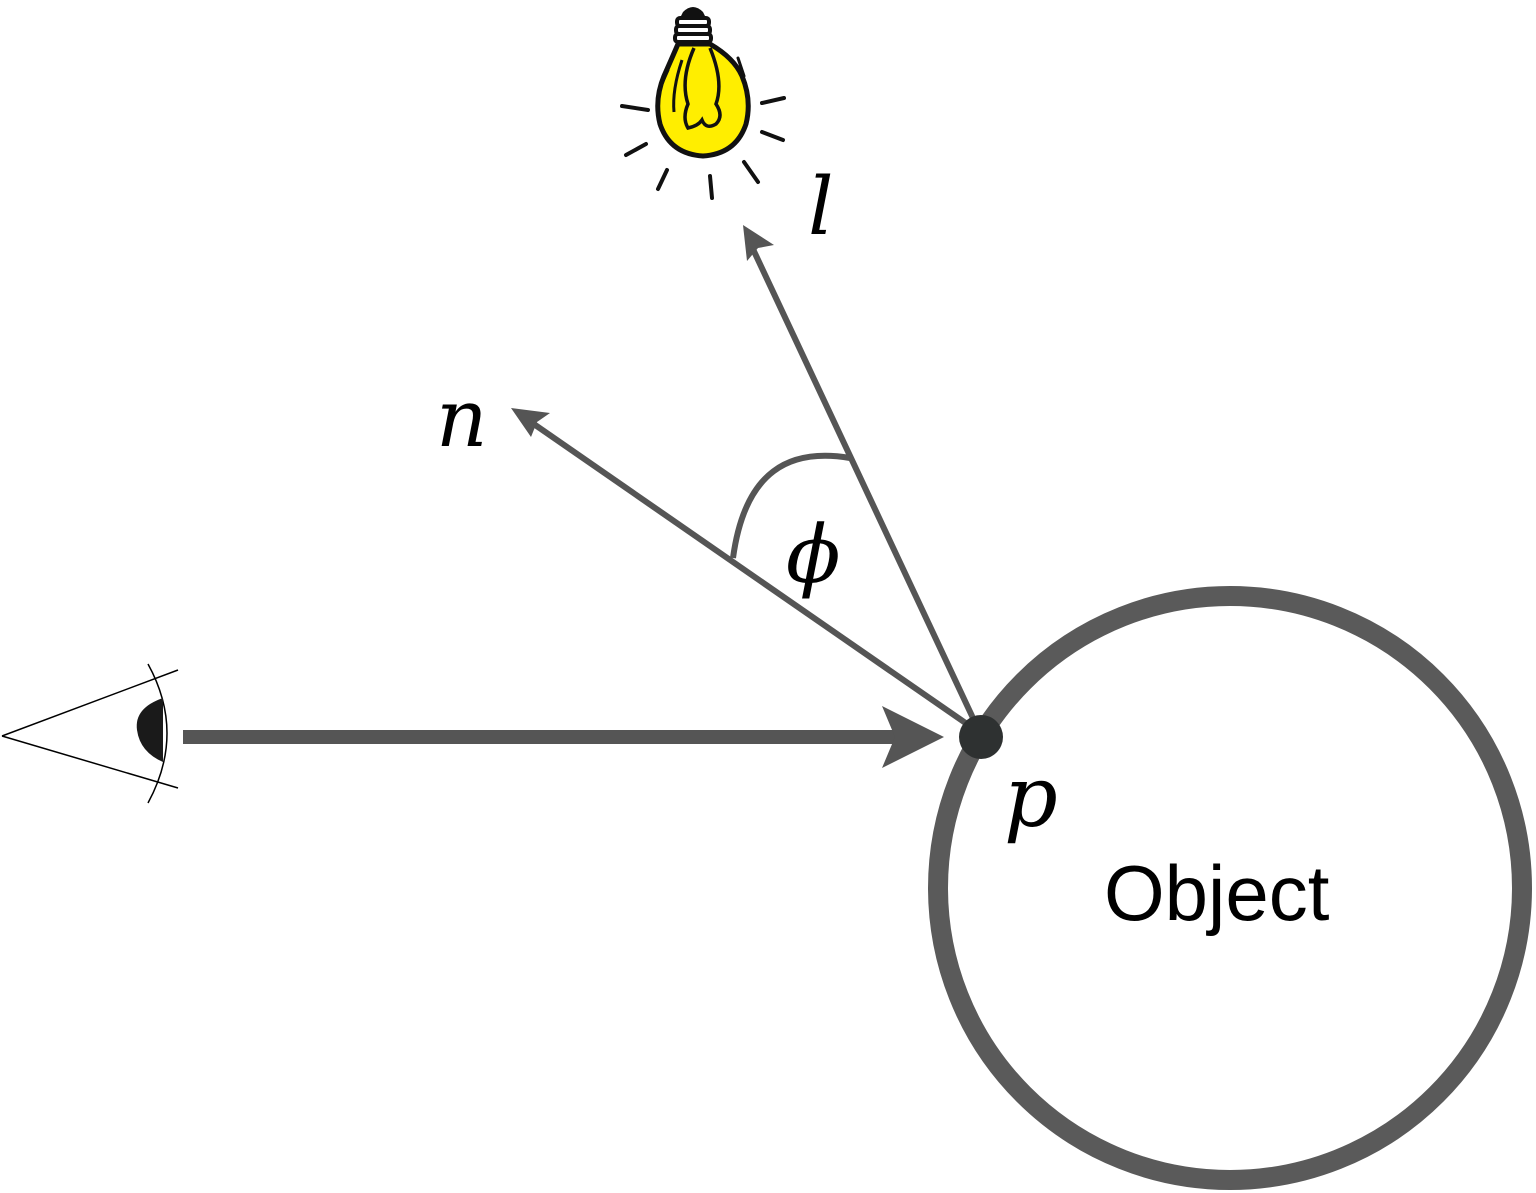  I want to click on normal-vector-arrow, so click(746, 572).